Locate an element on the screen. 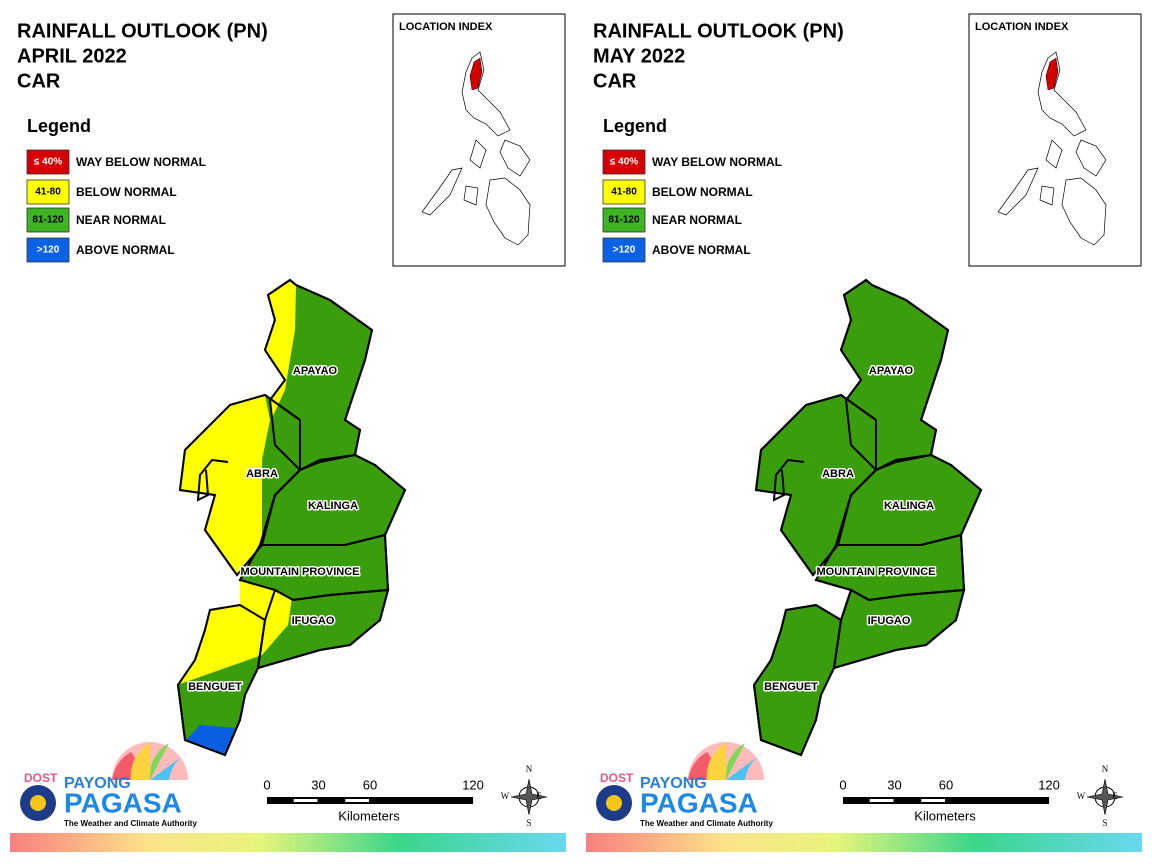 The image size is (1152, 864). legend-label: WAY BELOW NORMAL is located at coordinates (717, 162).